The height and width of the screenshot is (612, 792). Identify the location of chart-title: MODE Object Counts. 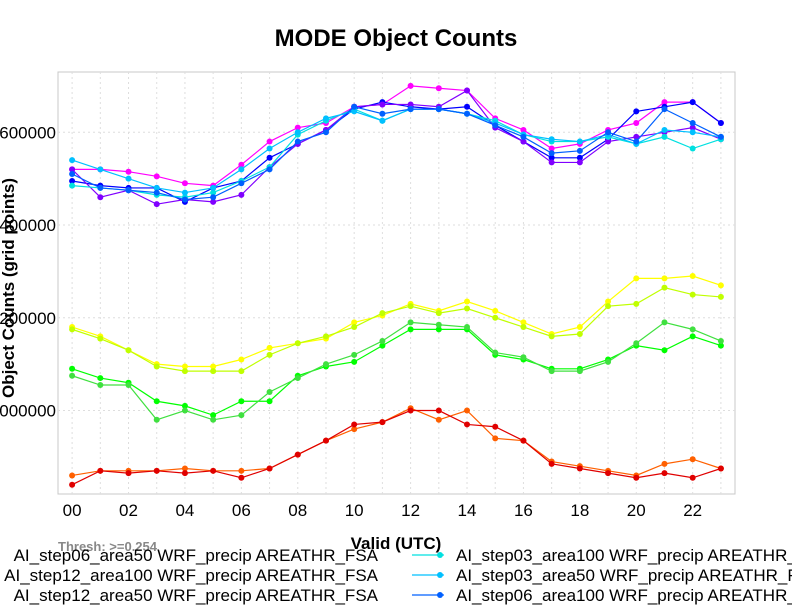
(396, 38).